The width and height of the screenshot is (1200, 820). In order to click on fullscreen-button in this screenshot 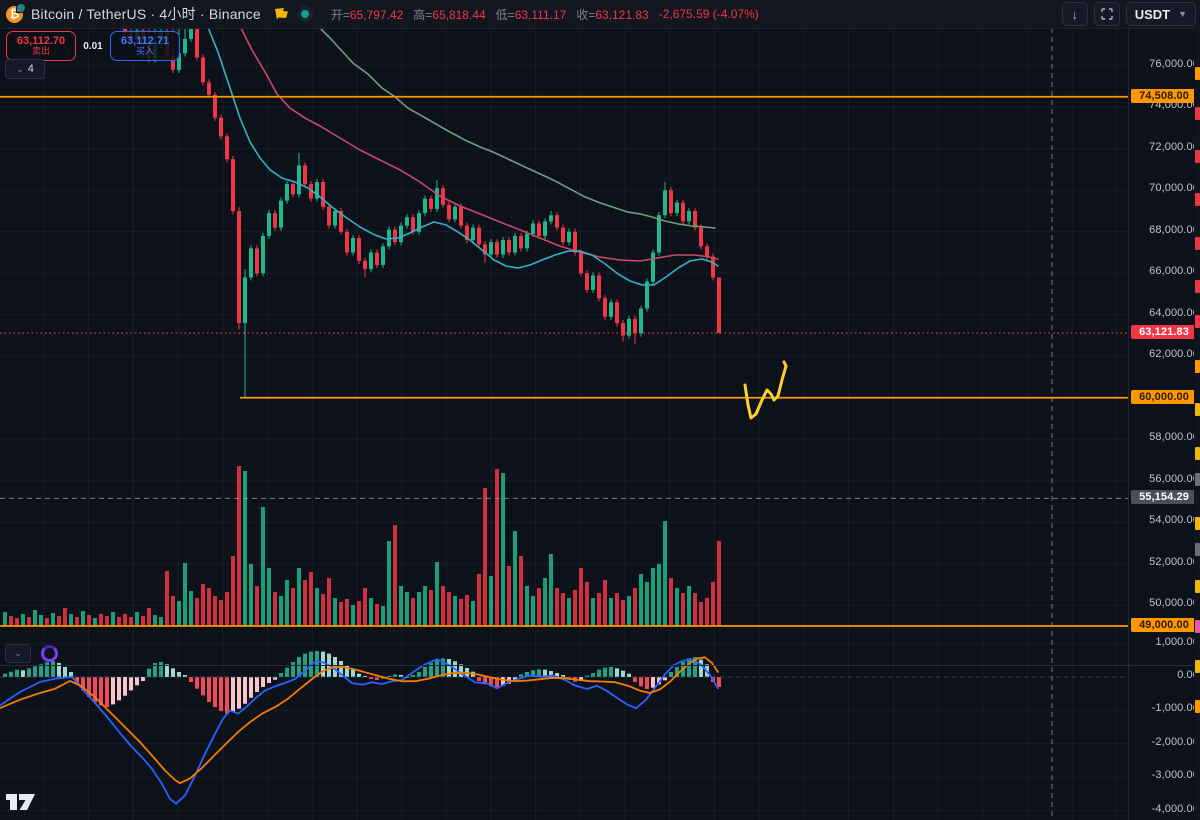, I will do `click(1106, 14)`.